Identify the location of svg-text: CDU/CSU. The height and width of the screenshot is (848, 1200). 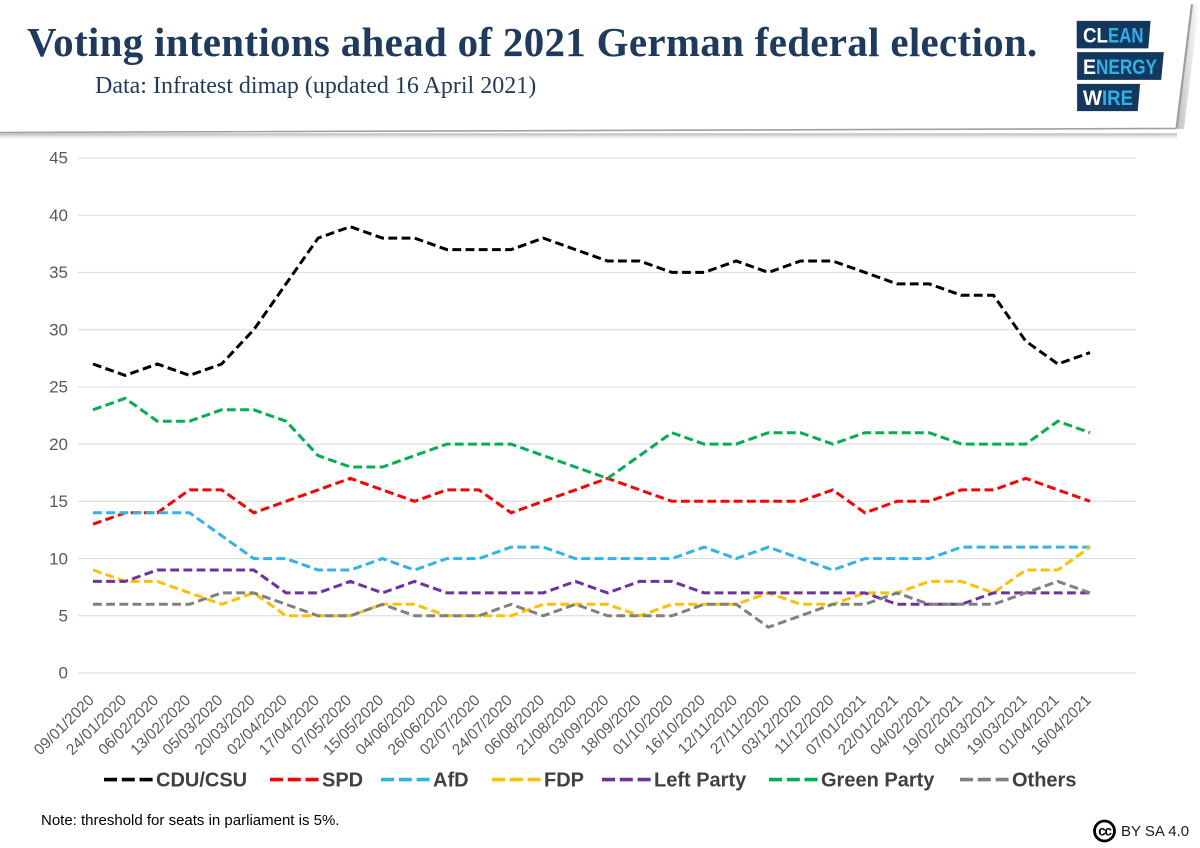
(201, 781).